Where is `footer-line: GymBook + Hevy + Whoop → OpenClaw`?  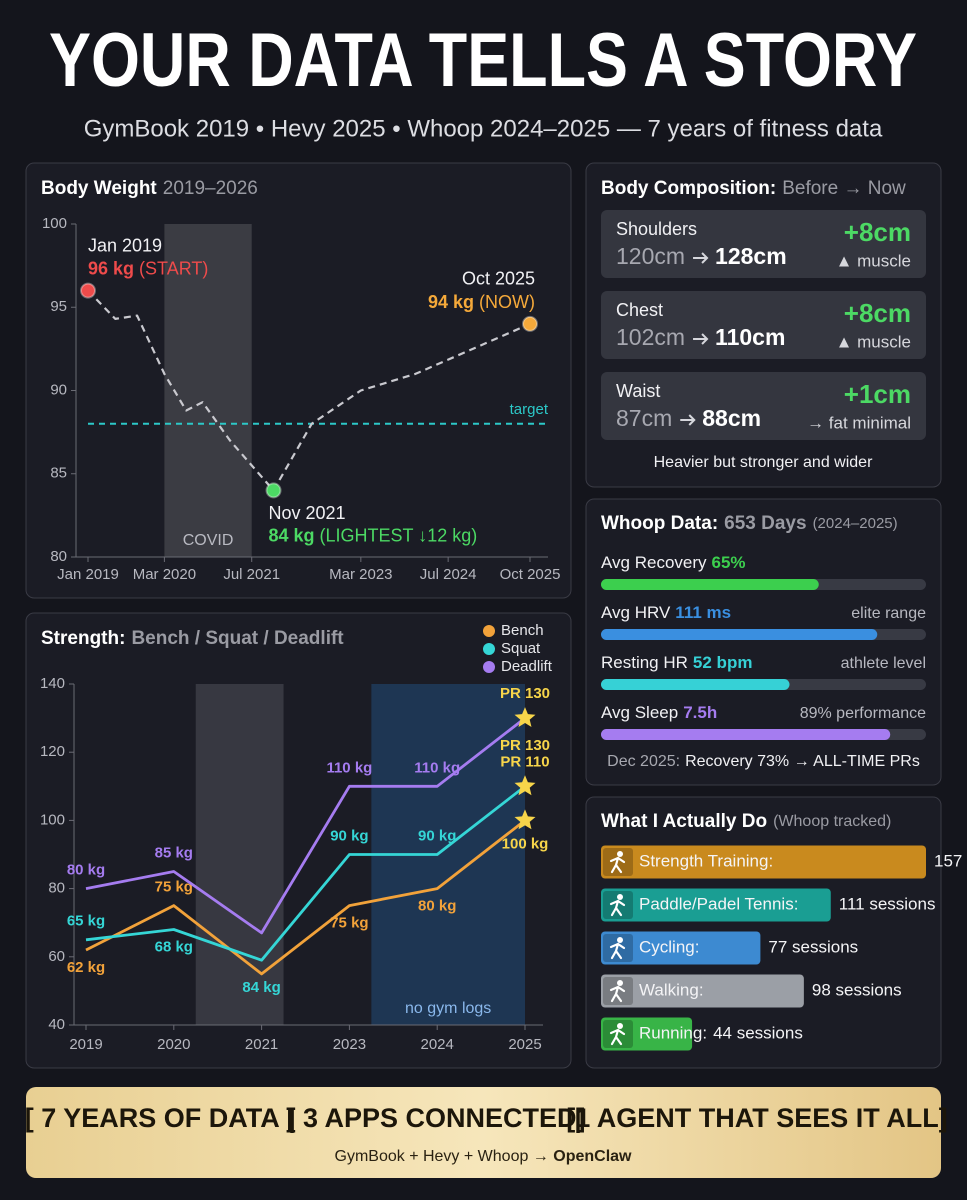
footer-line: GymBook + Hevy + Whoop → OpenClaw is located at coordinates (484, 1156).